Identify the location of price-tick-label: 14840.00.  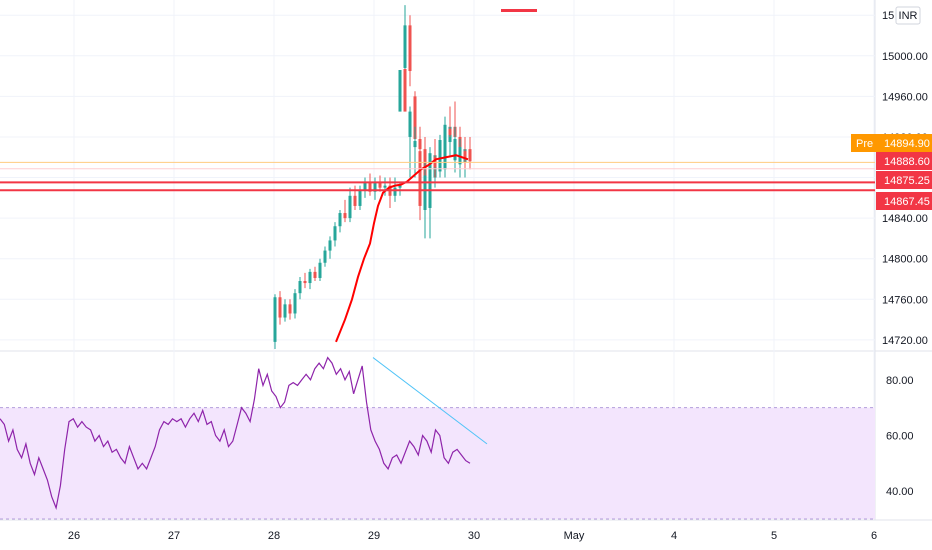
(905, 219).